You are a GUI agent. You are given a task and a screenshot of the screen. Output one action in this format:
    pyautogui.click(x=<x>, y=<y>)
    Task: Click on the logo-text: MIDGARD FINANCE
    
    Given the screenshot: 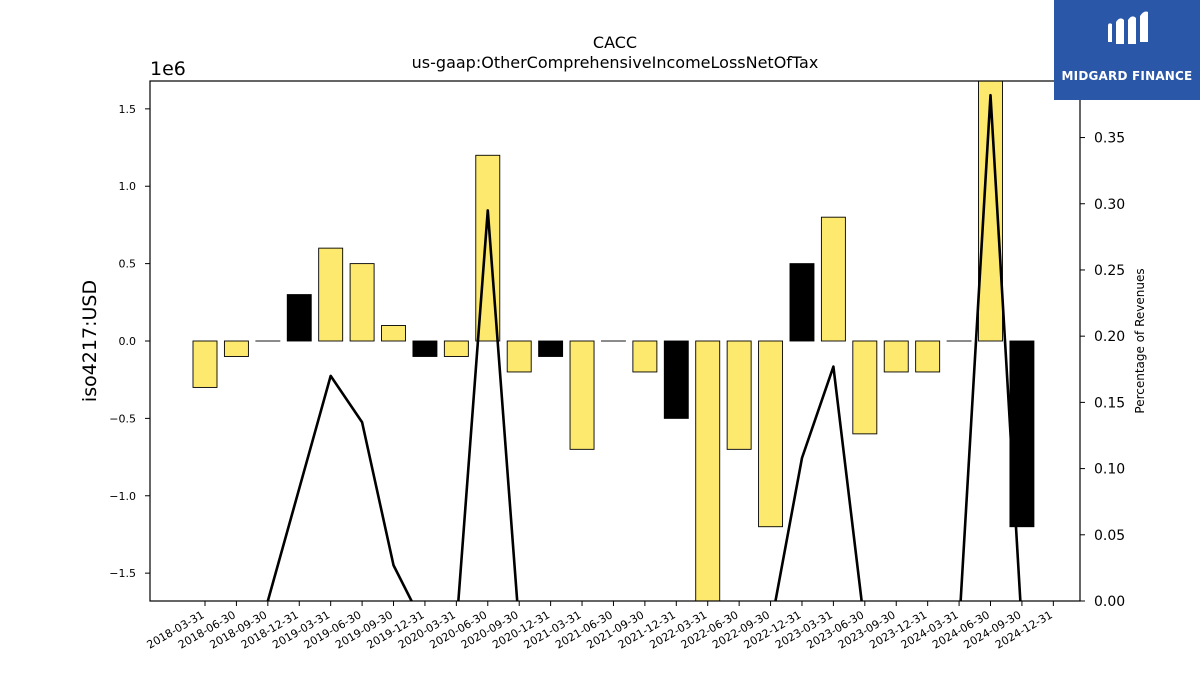 What is the action you would take?
    pyautogui.click(x=1127, y=76)
    